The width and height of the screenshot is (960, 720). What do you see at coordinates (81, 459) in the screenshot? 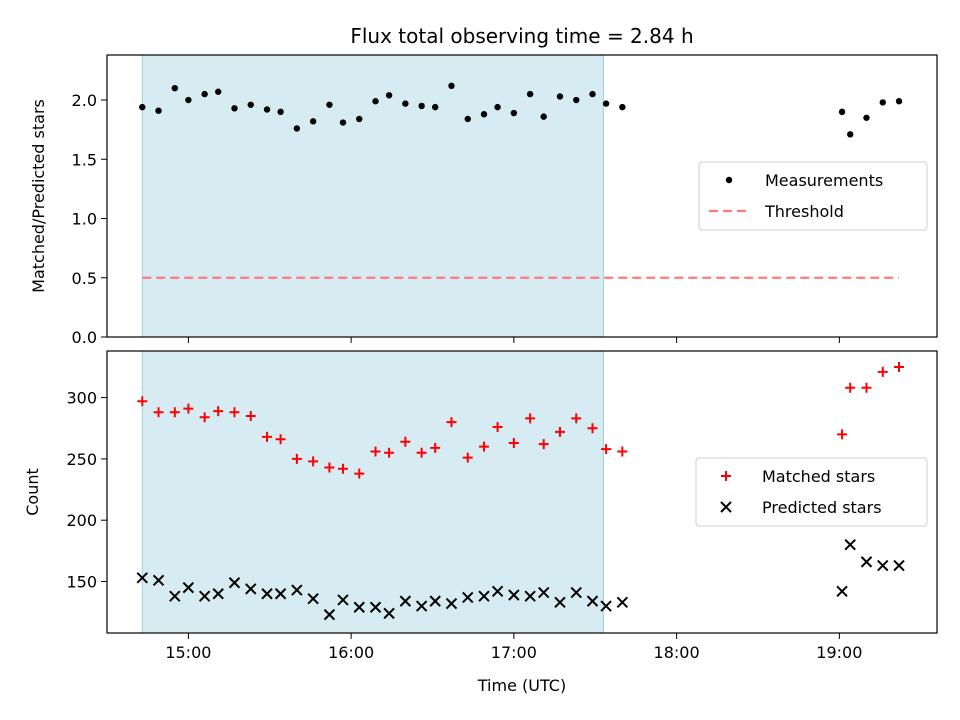
I see `y-tick-label: 250` at bounding box center [81, 459].